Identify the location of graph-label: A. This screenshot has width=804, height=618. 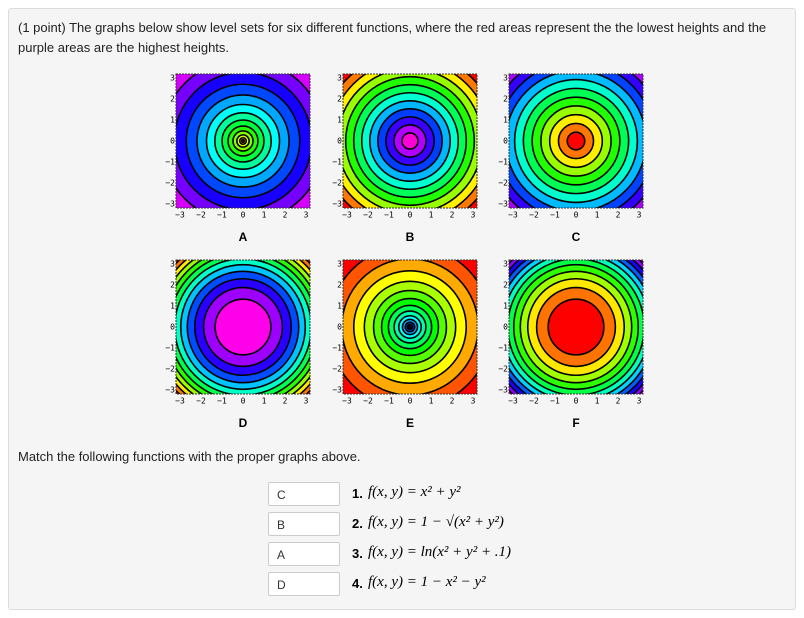
(243, 237).